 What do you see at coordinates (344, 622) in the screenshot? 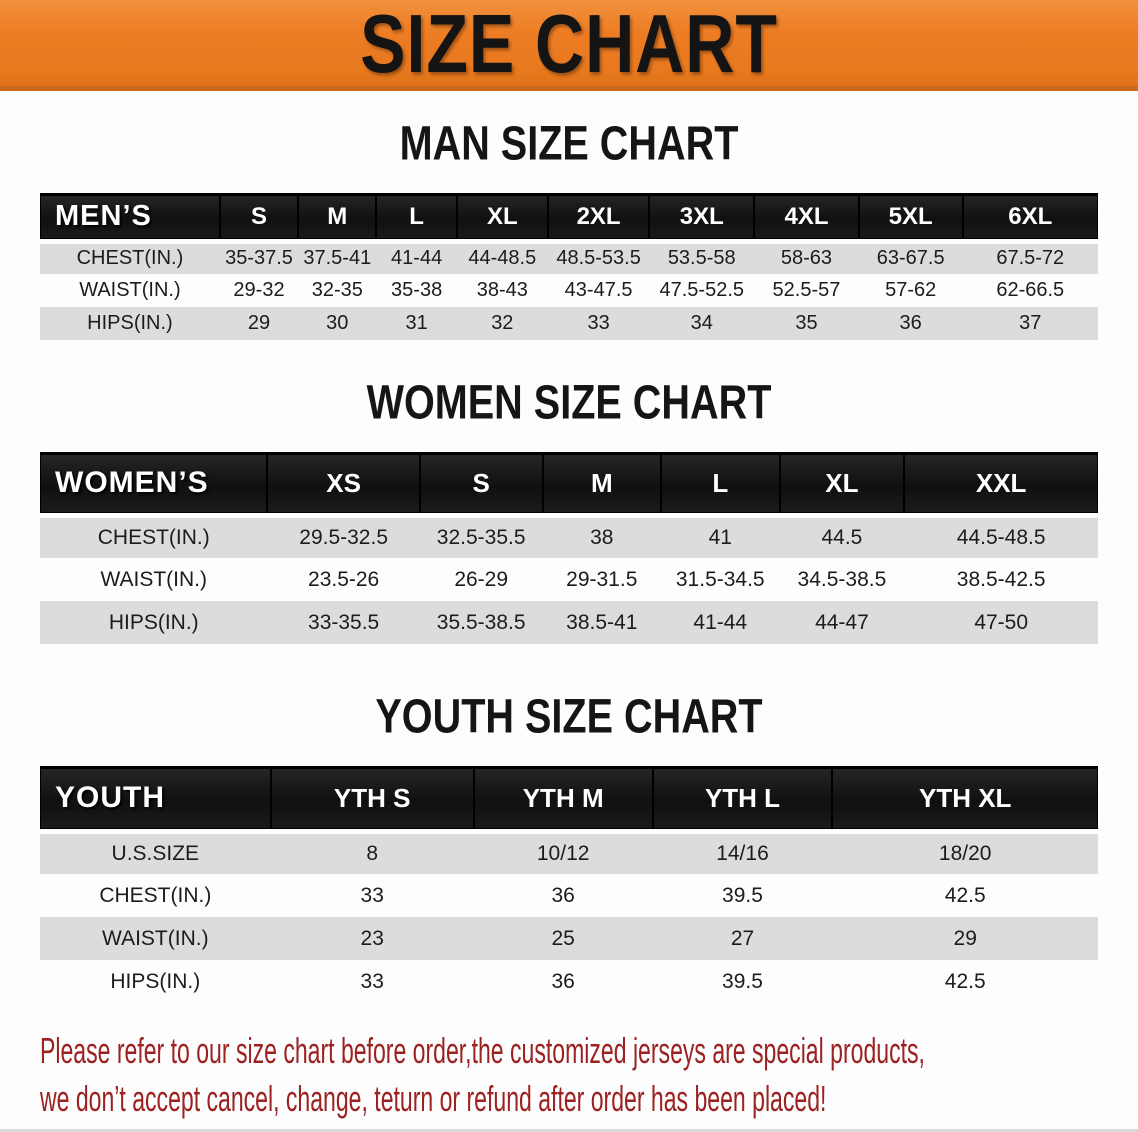
I see `size-value-cell: 33-35.5` at bounding box center [344, 622].